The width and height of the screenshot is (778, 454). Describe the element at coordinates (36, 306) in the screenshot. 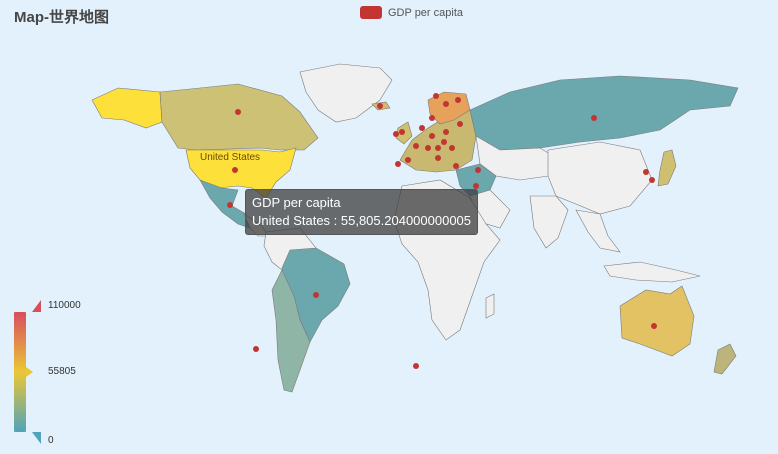

I see `visual-map-max-handle-icon` at that location.